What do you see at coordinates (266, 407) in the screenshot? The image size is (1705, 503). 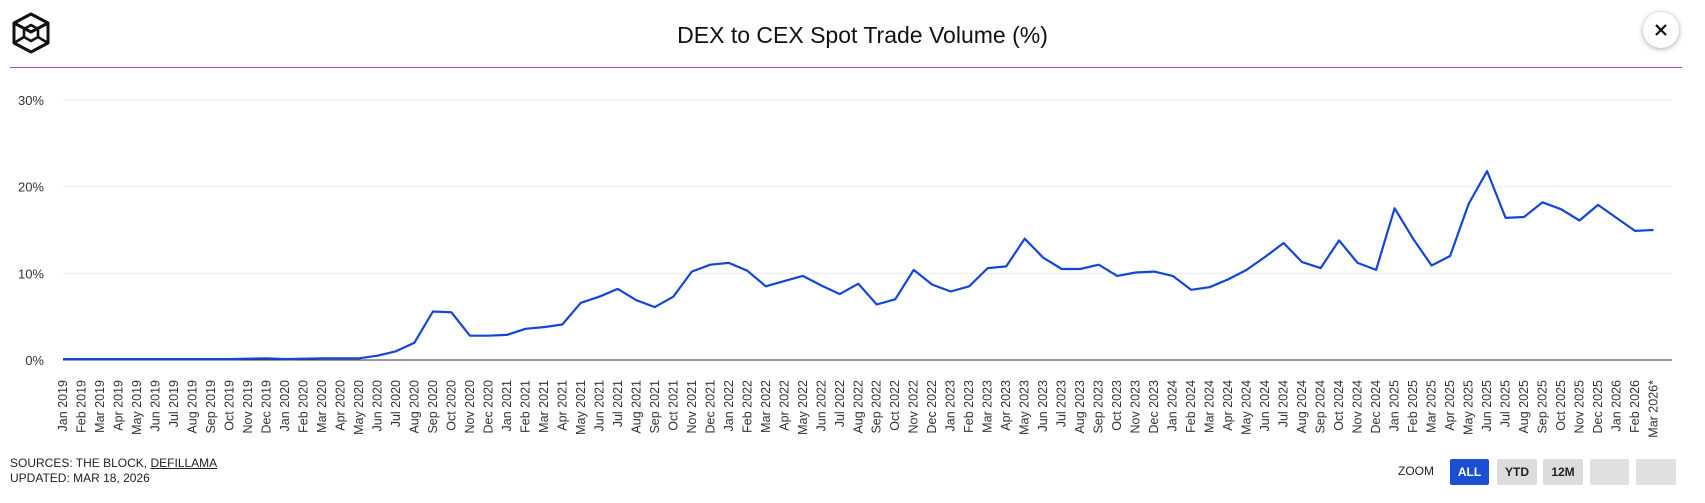 I see `x-tick-label: Dec 2019` at bounding box center [266, 407].